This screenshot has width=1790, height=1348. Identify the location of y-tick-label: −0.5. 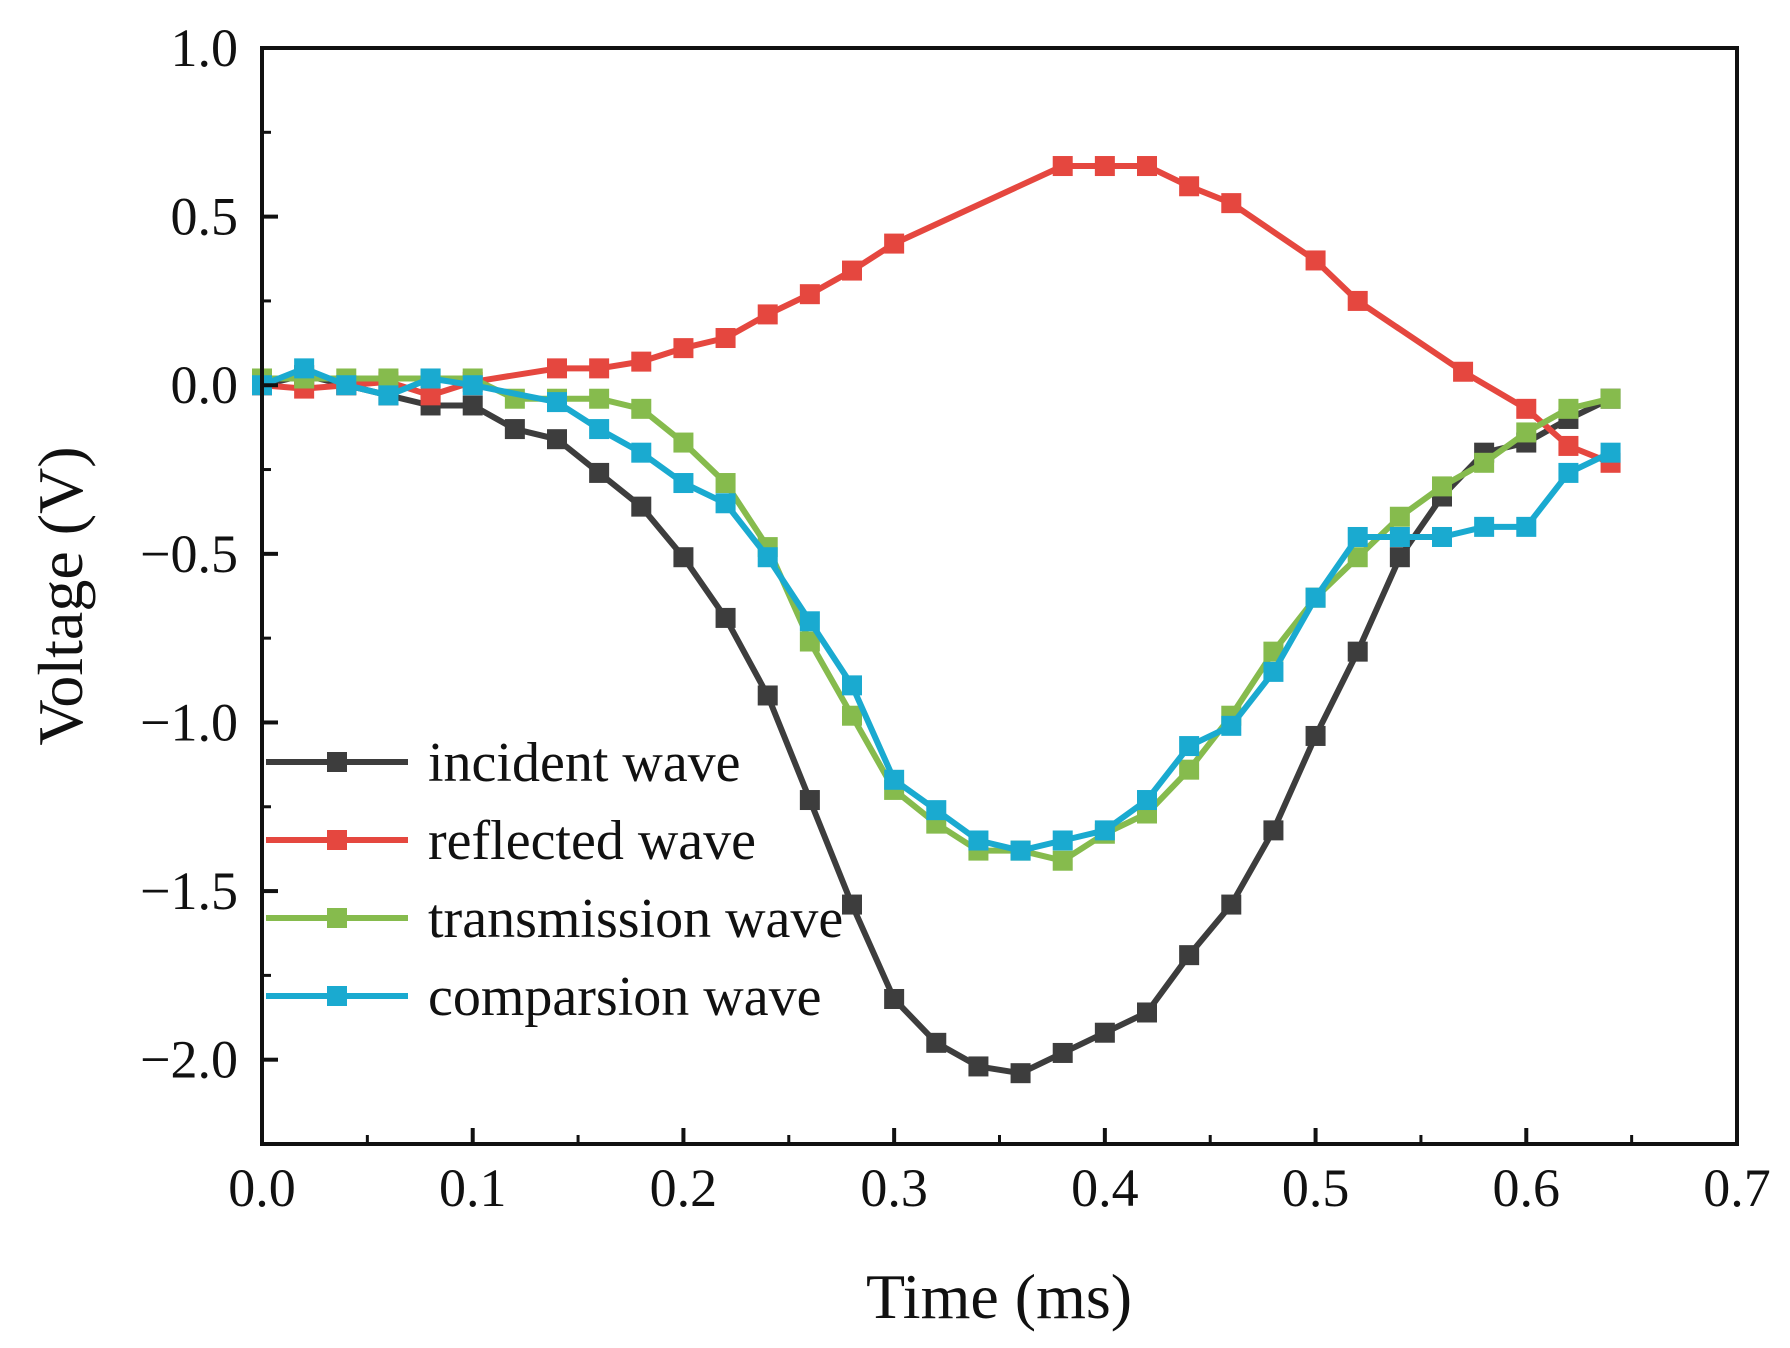
(189, 554).